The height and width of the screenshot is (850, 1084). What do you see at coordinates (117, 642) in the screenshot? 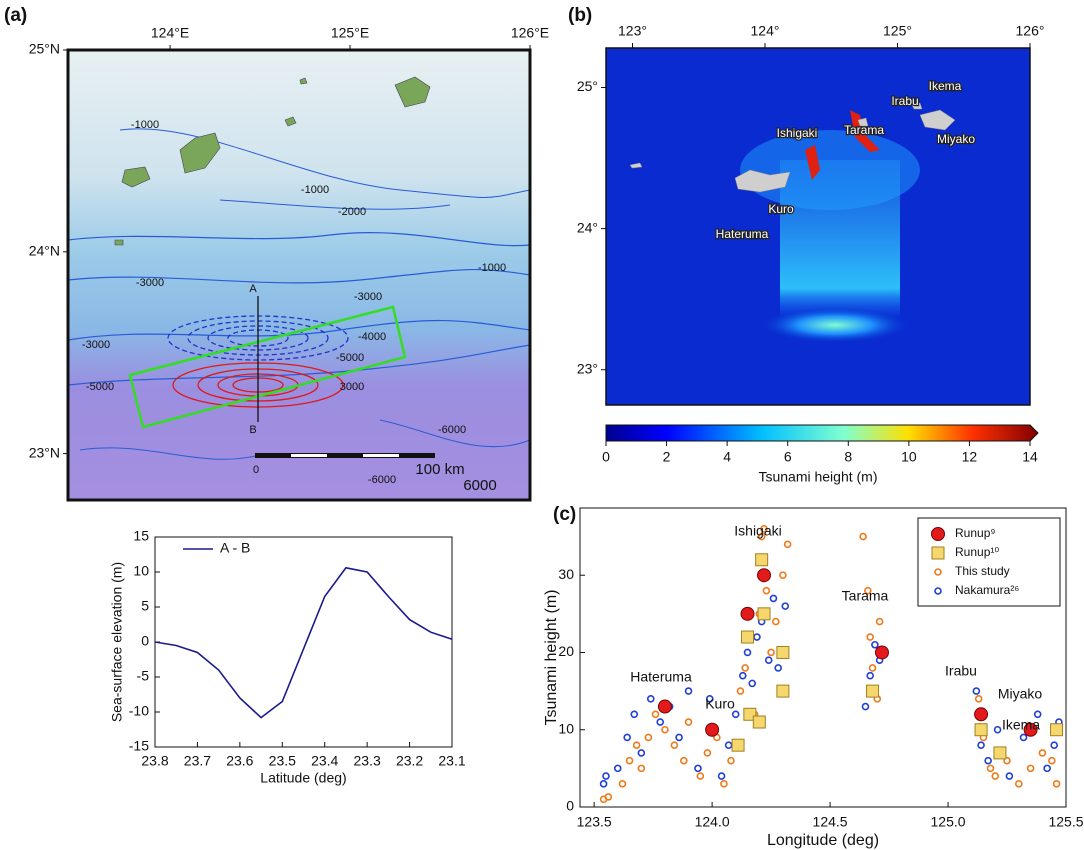
I see `y-axis-label: Sea-surface elevation (m)` at bounding box center [117, 642].